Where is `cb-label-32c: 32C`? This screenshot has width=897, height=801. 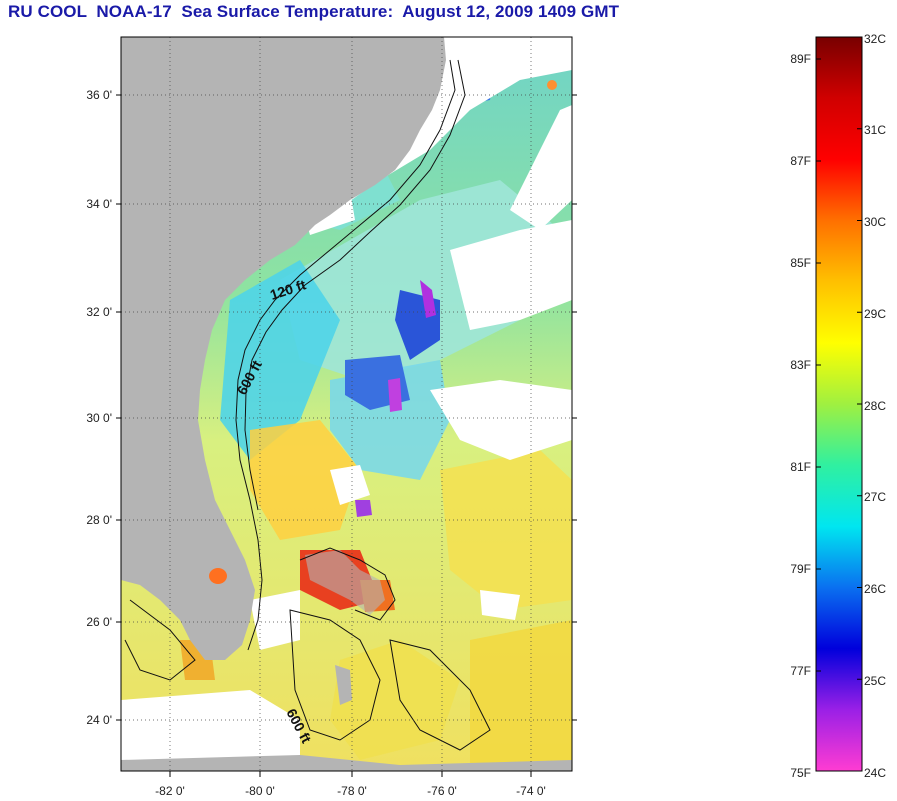 cb-label-32c: 32C is located at coordinates (875, 39).